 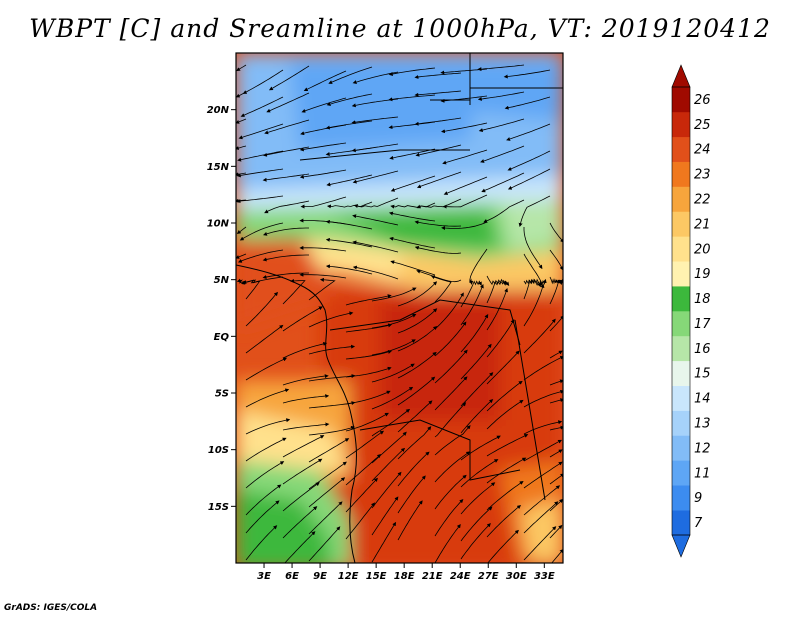 I want to click on lon-label: 6E, so click(x=292, y=576).